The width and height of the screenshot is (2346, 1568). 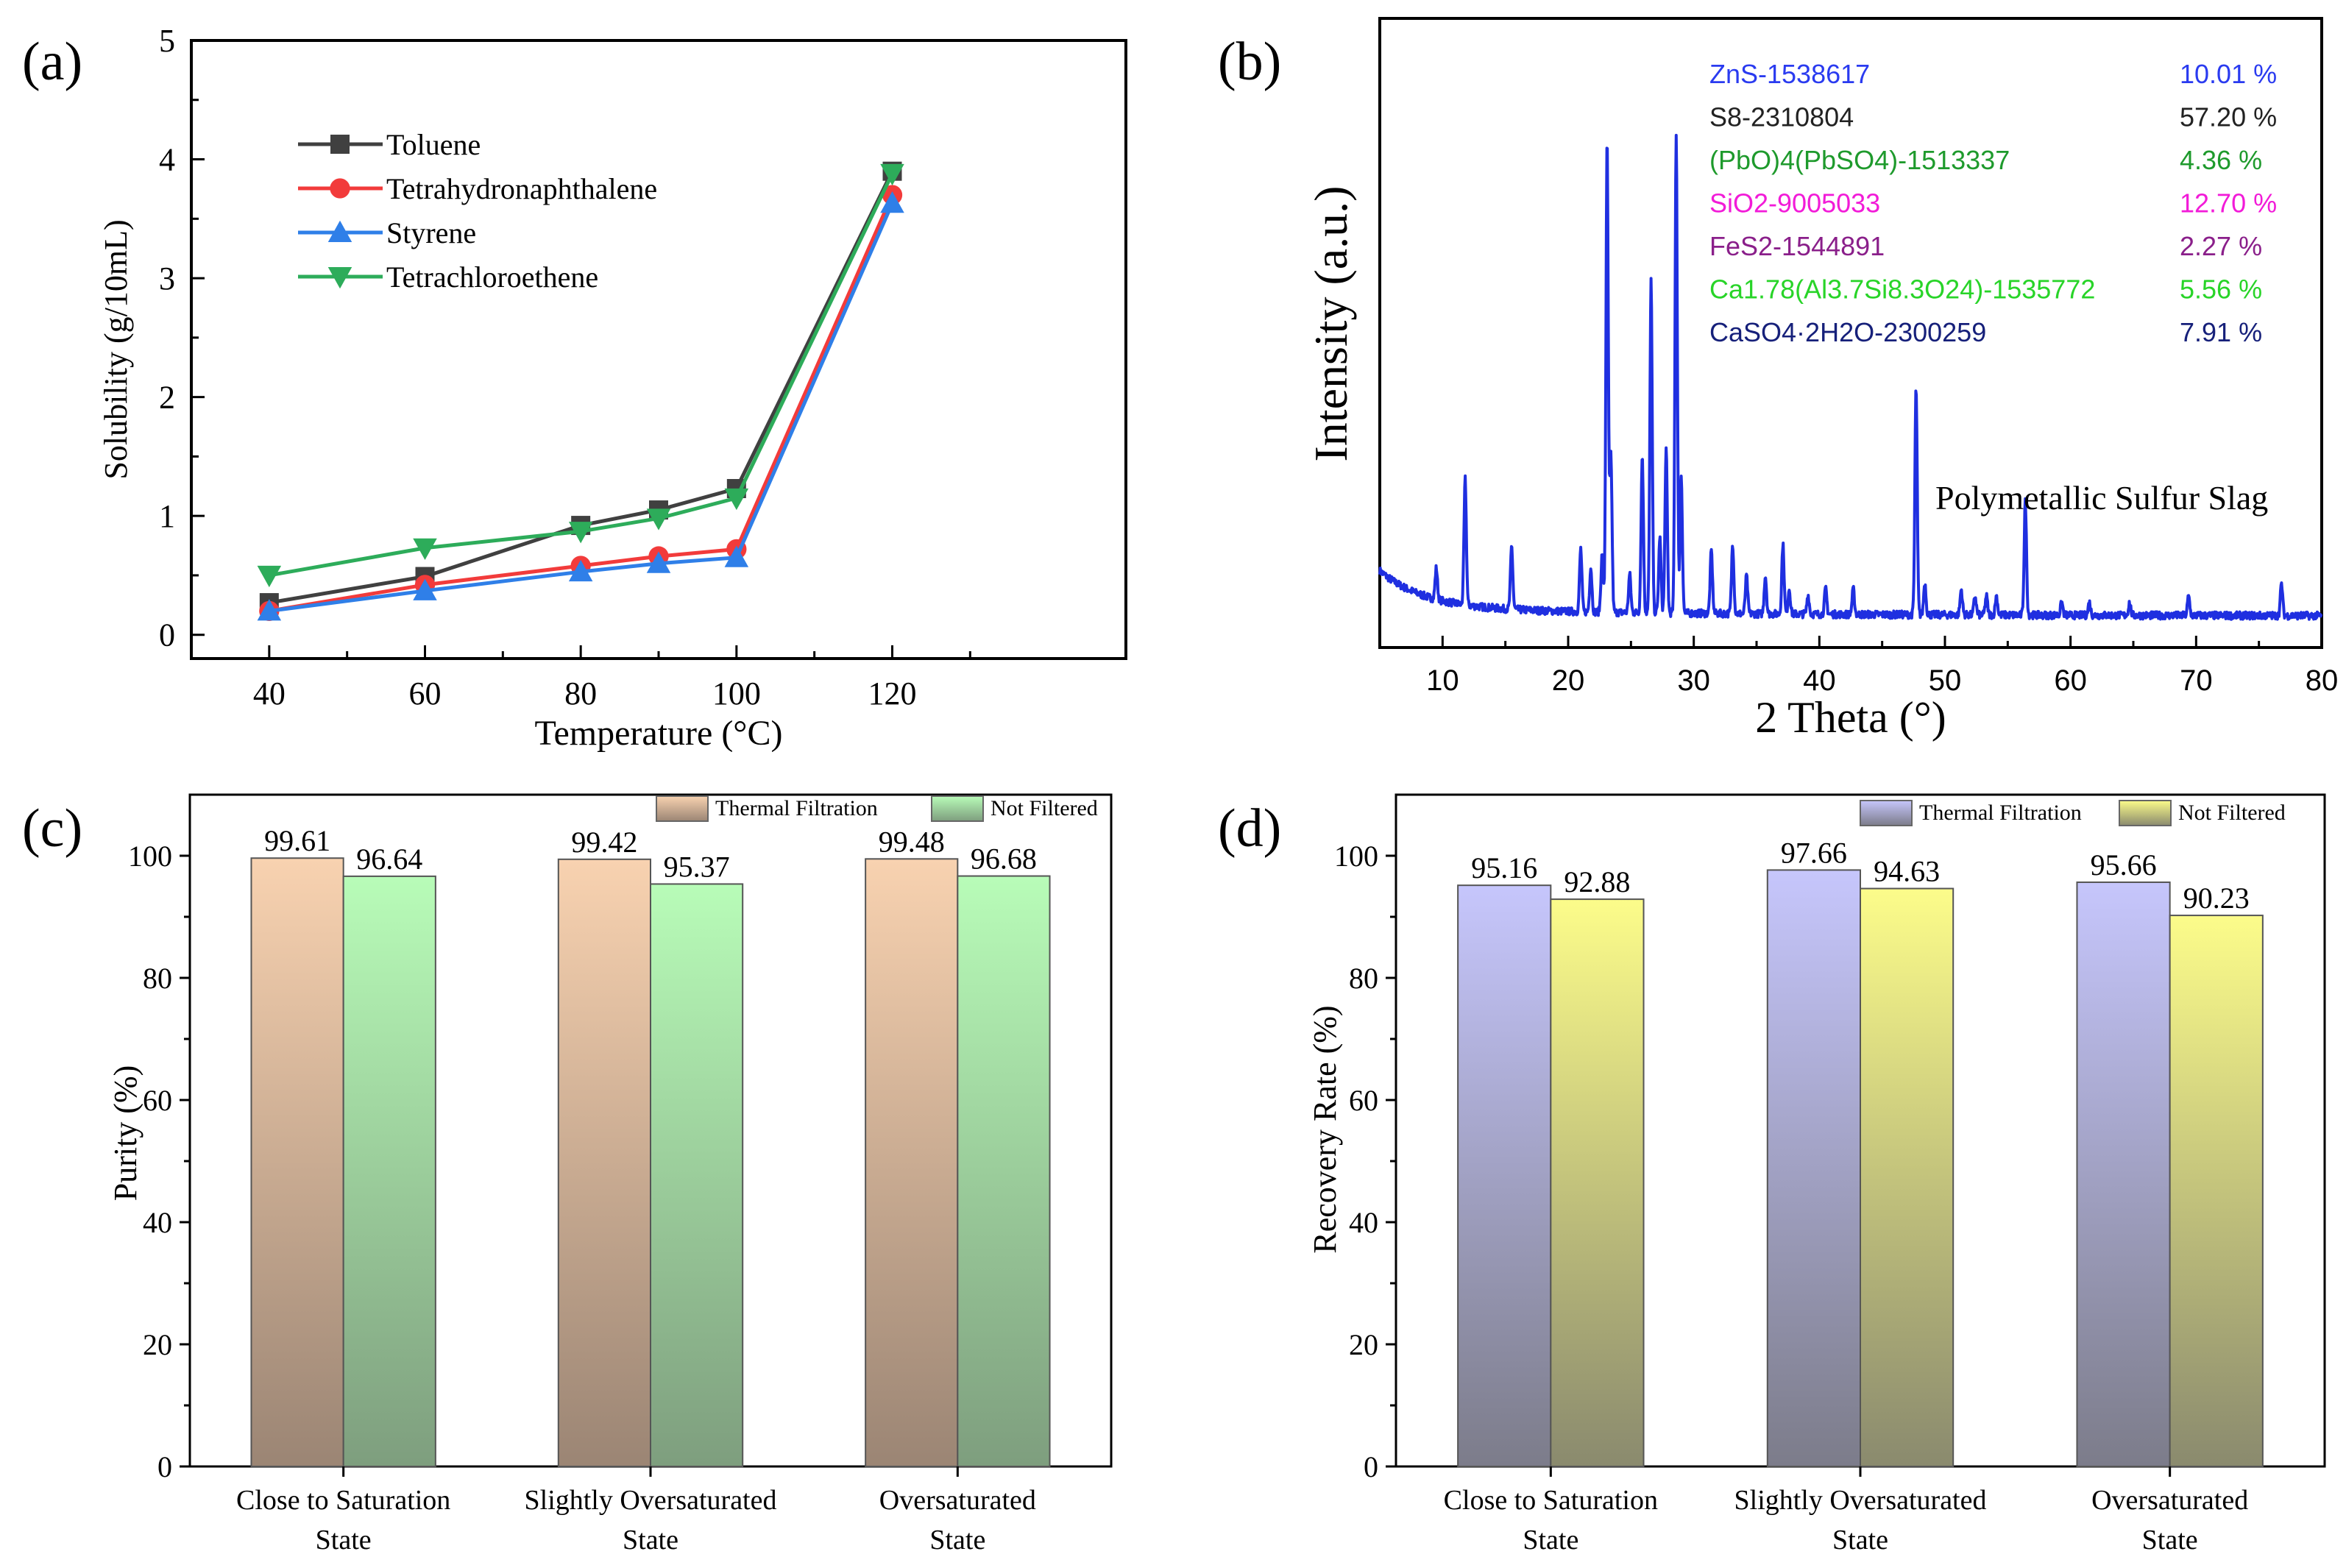 I want to click on phase-entry: SiO2-9005033 12.70 %, so click(x=1993, y=203).